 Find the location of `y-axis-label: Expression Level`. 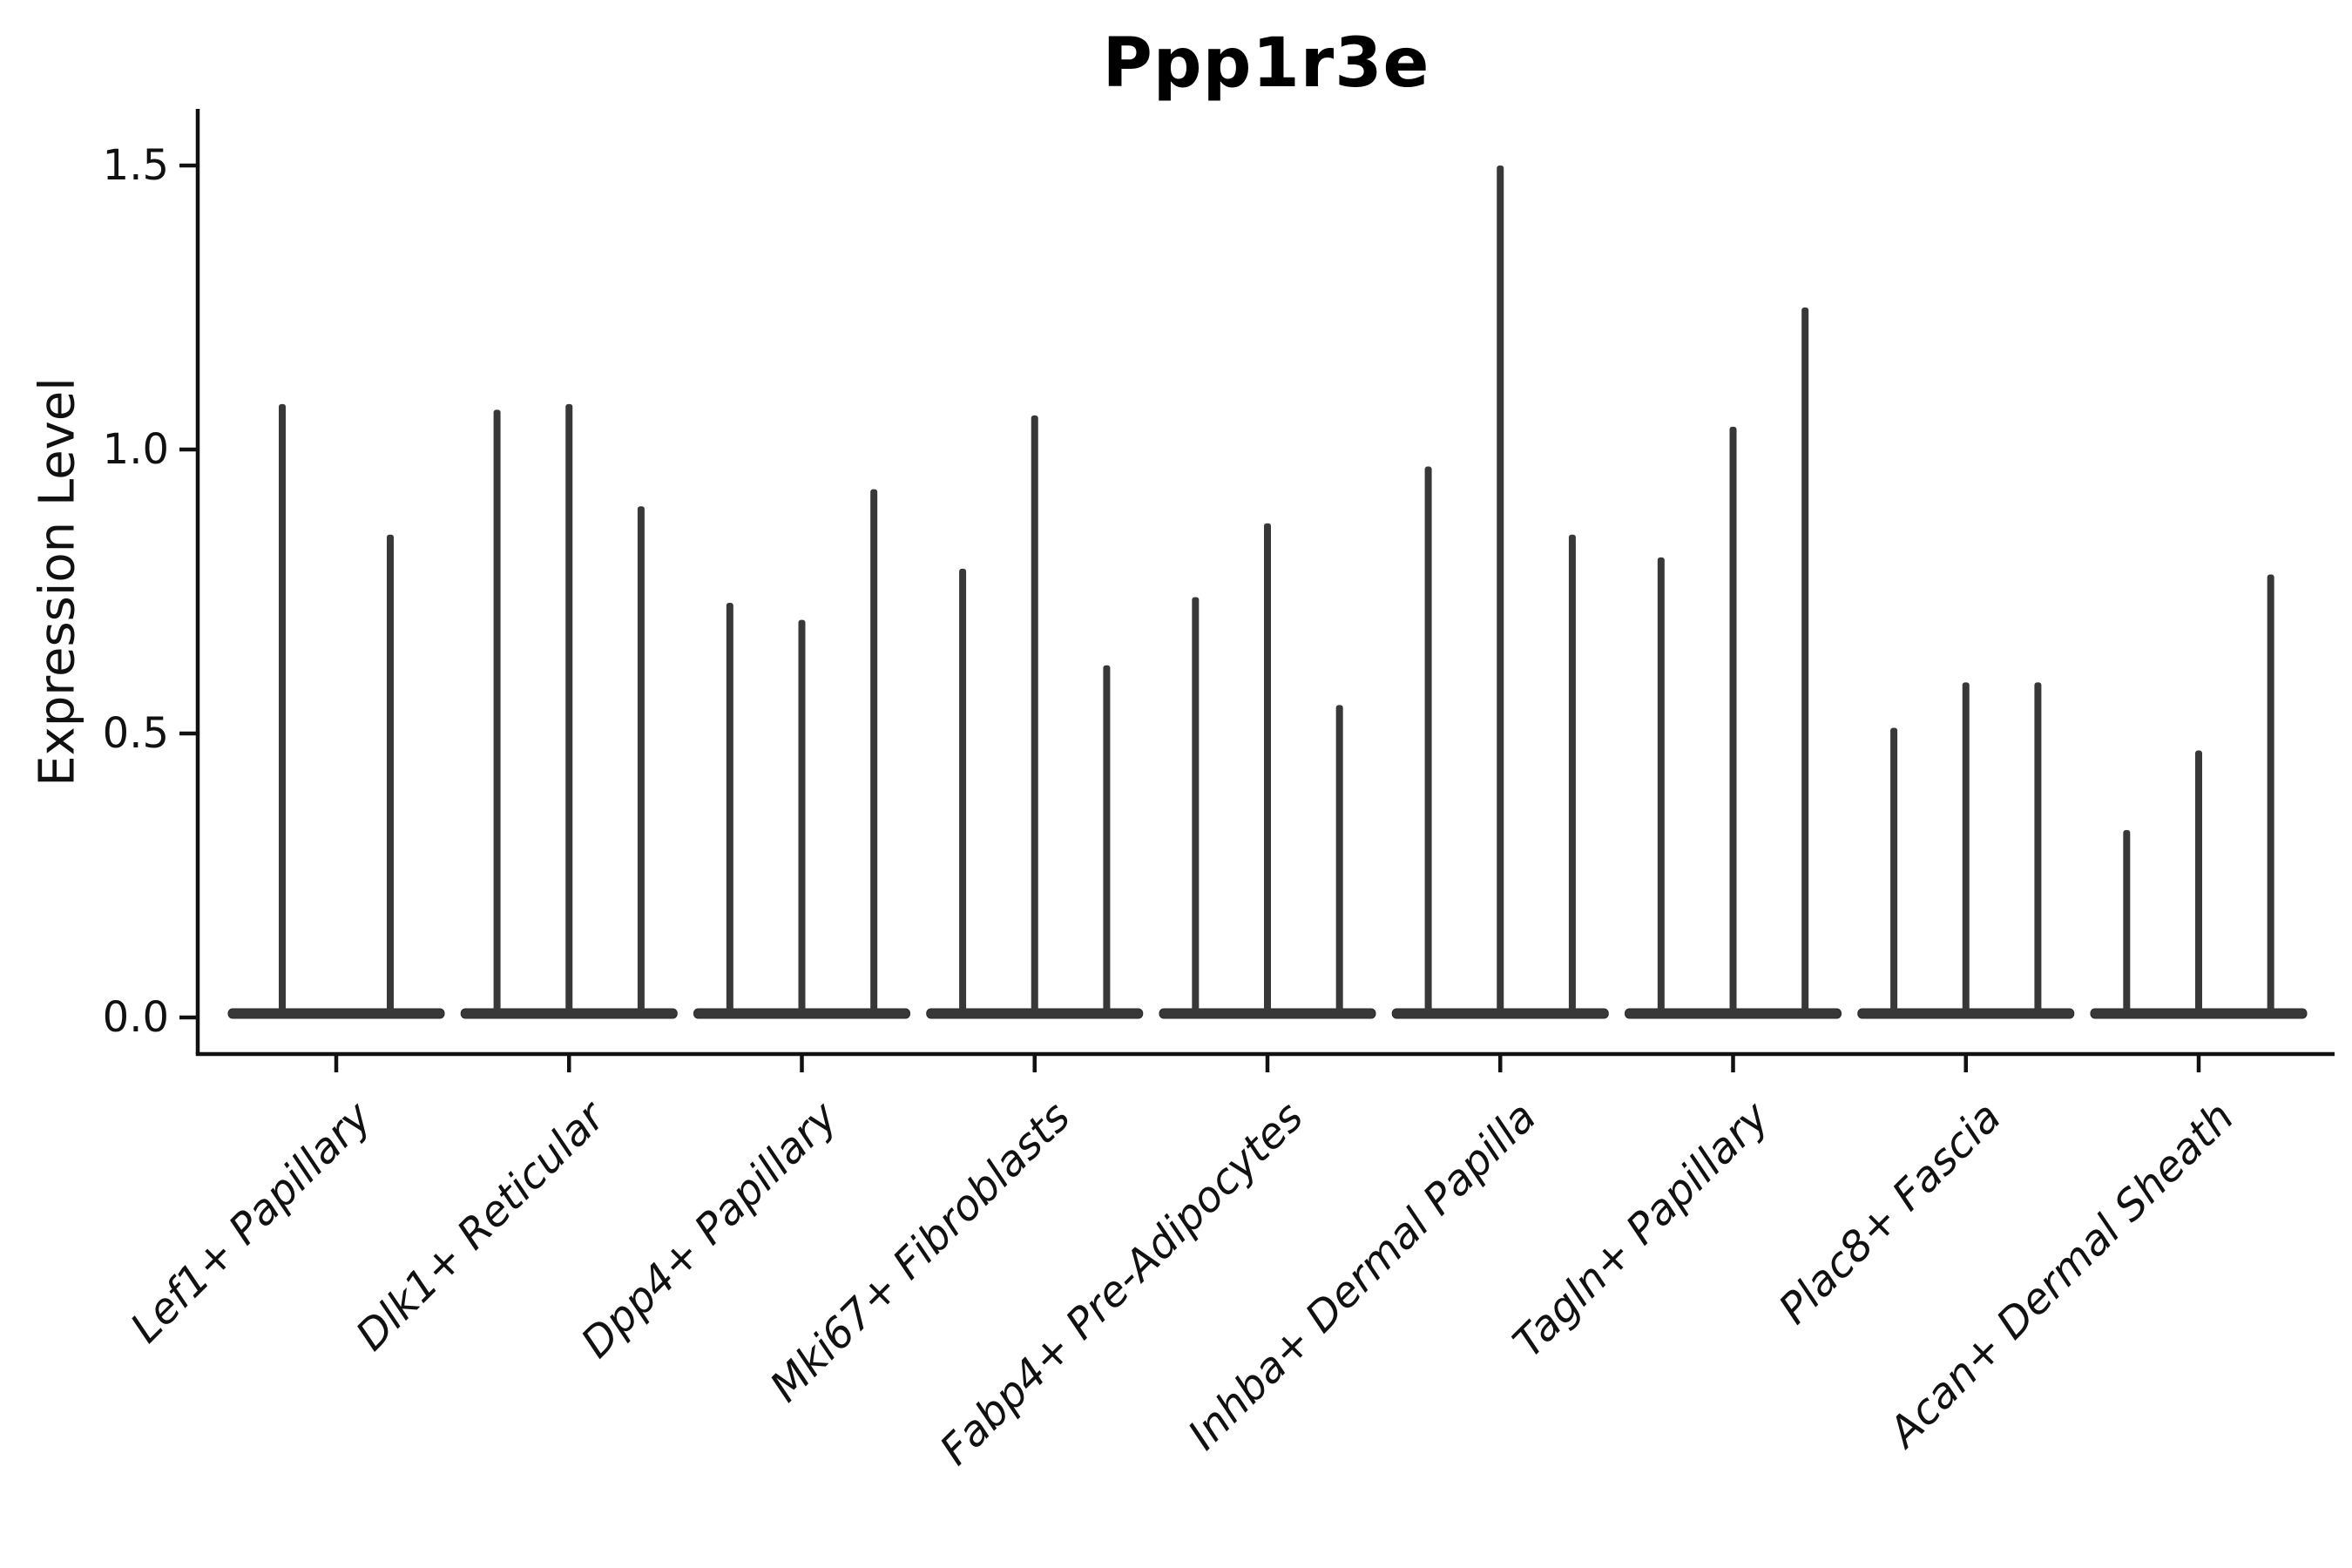

y-axis-label: Expression Level is located at coordinates (58, 582).